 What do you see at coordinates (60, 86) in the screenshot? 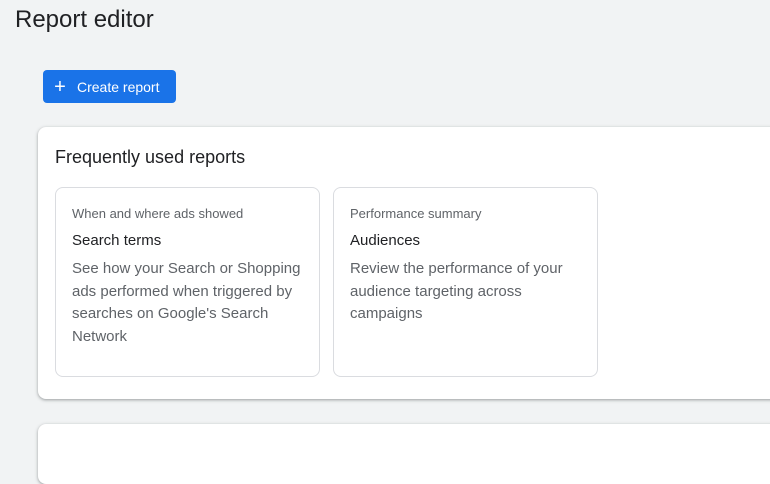
I see `plus-icon: +` at bounding box center [60, 86].